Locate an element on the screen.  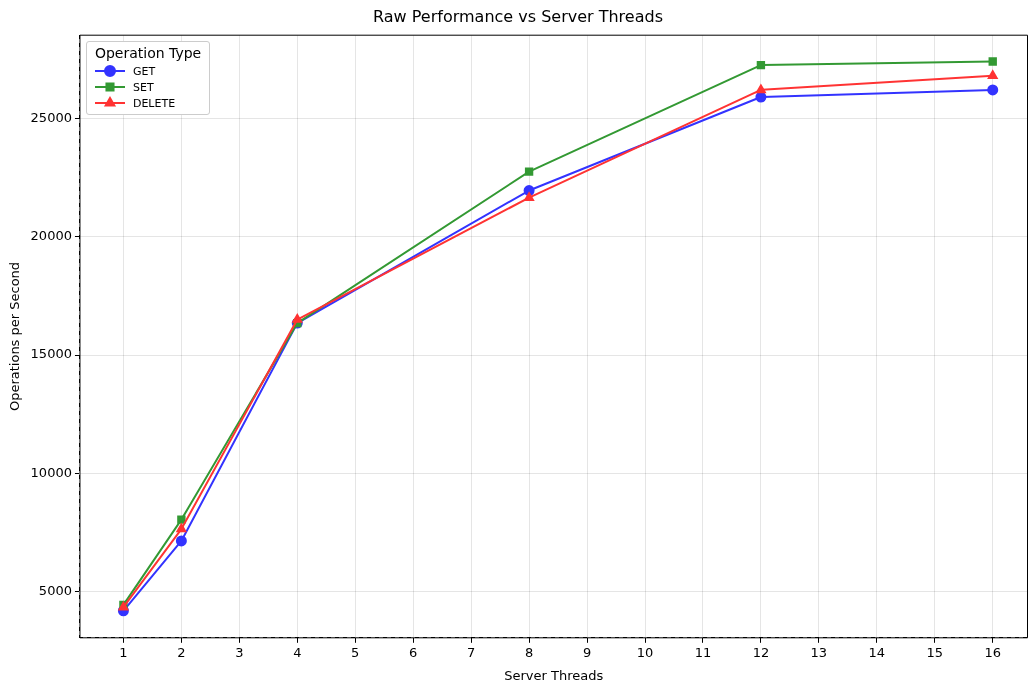
x-axis-title: Server Threads is located at coordinates (554, 675).